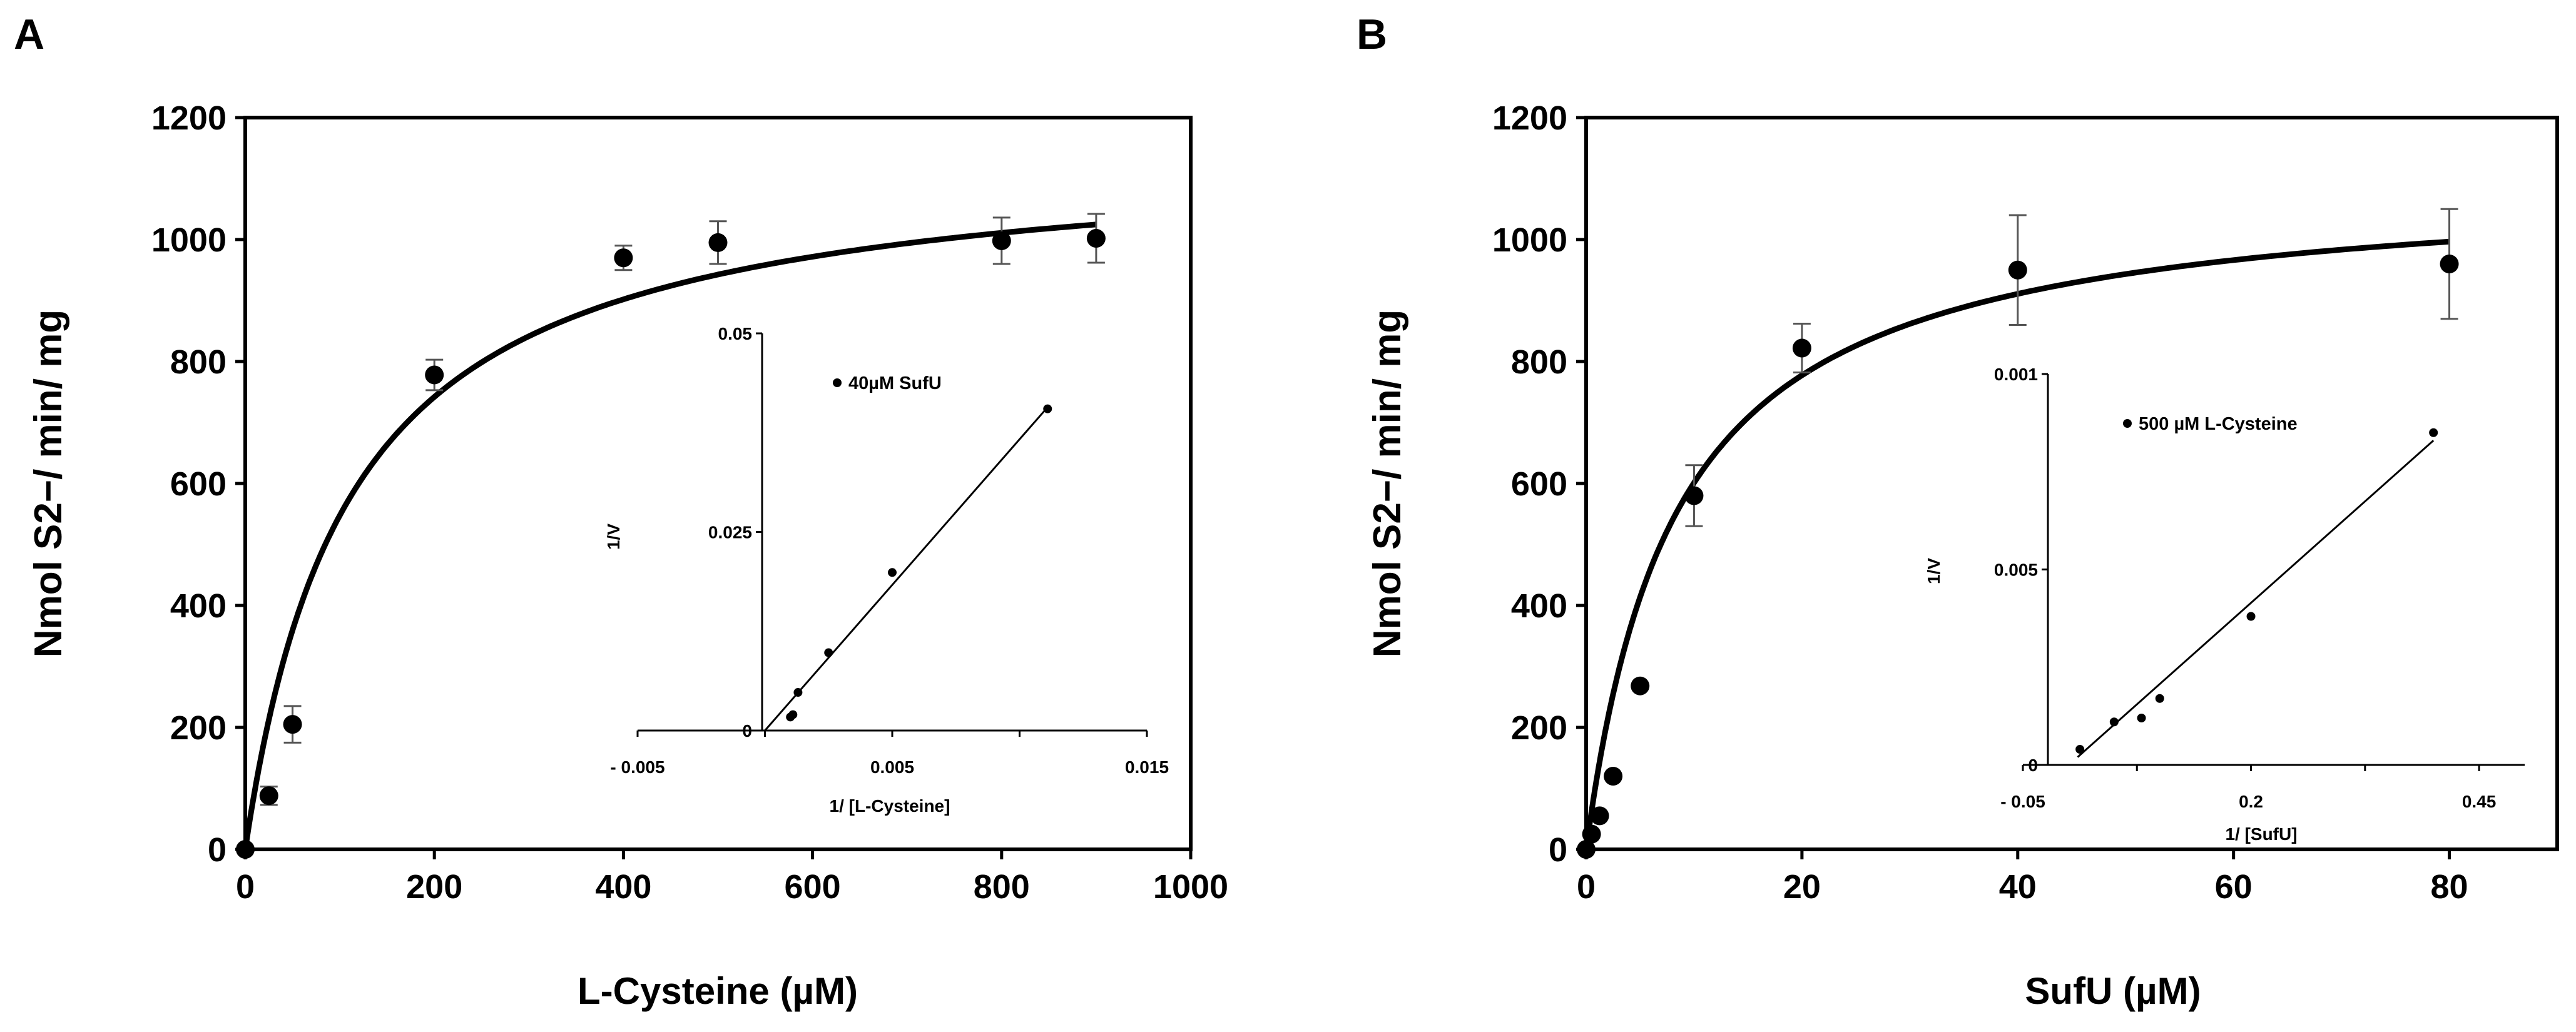 This screenshot has height=1032, width=2576. What do you see at coordinates (2016, 570) in the screenshot?
I see `inset-y-tick-label: 0.005` at bounding box center [2016, 570].